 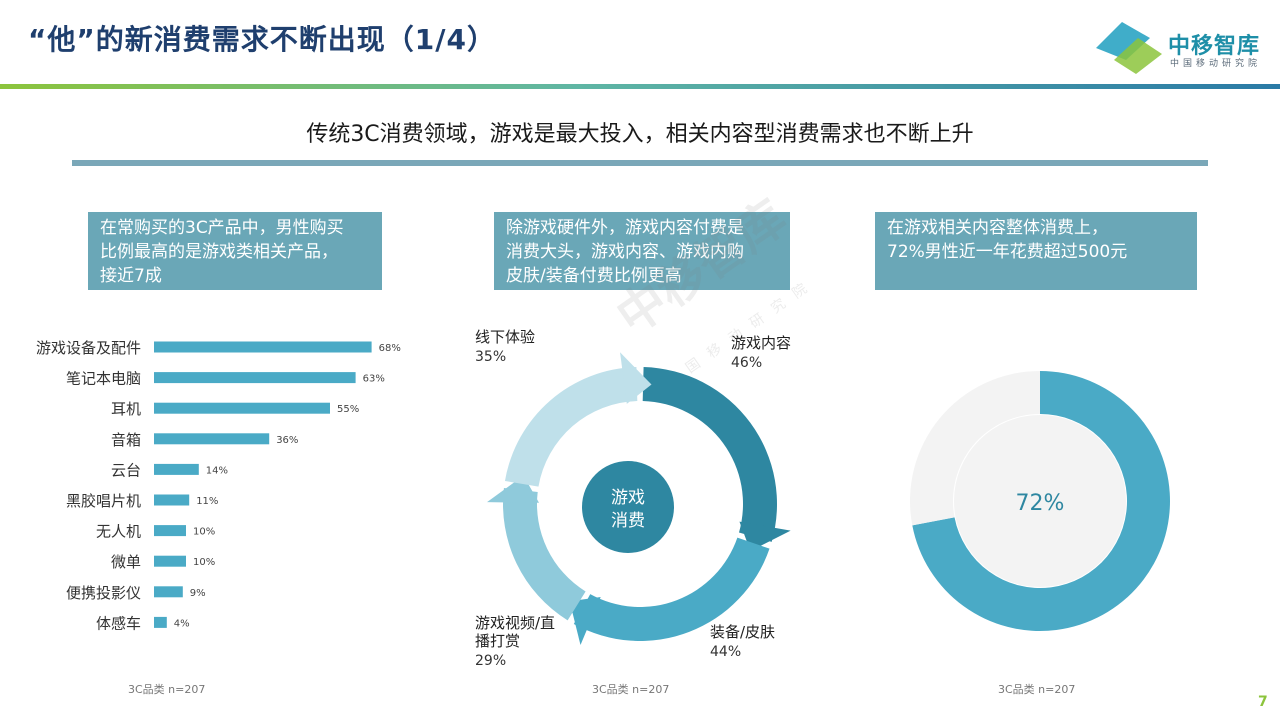 I want to click on slide-subtitle: 传统3C消费领域，游戏是最大投入，相关内容型消费需求也不断上升, so click(x=640, y=134).